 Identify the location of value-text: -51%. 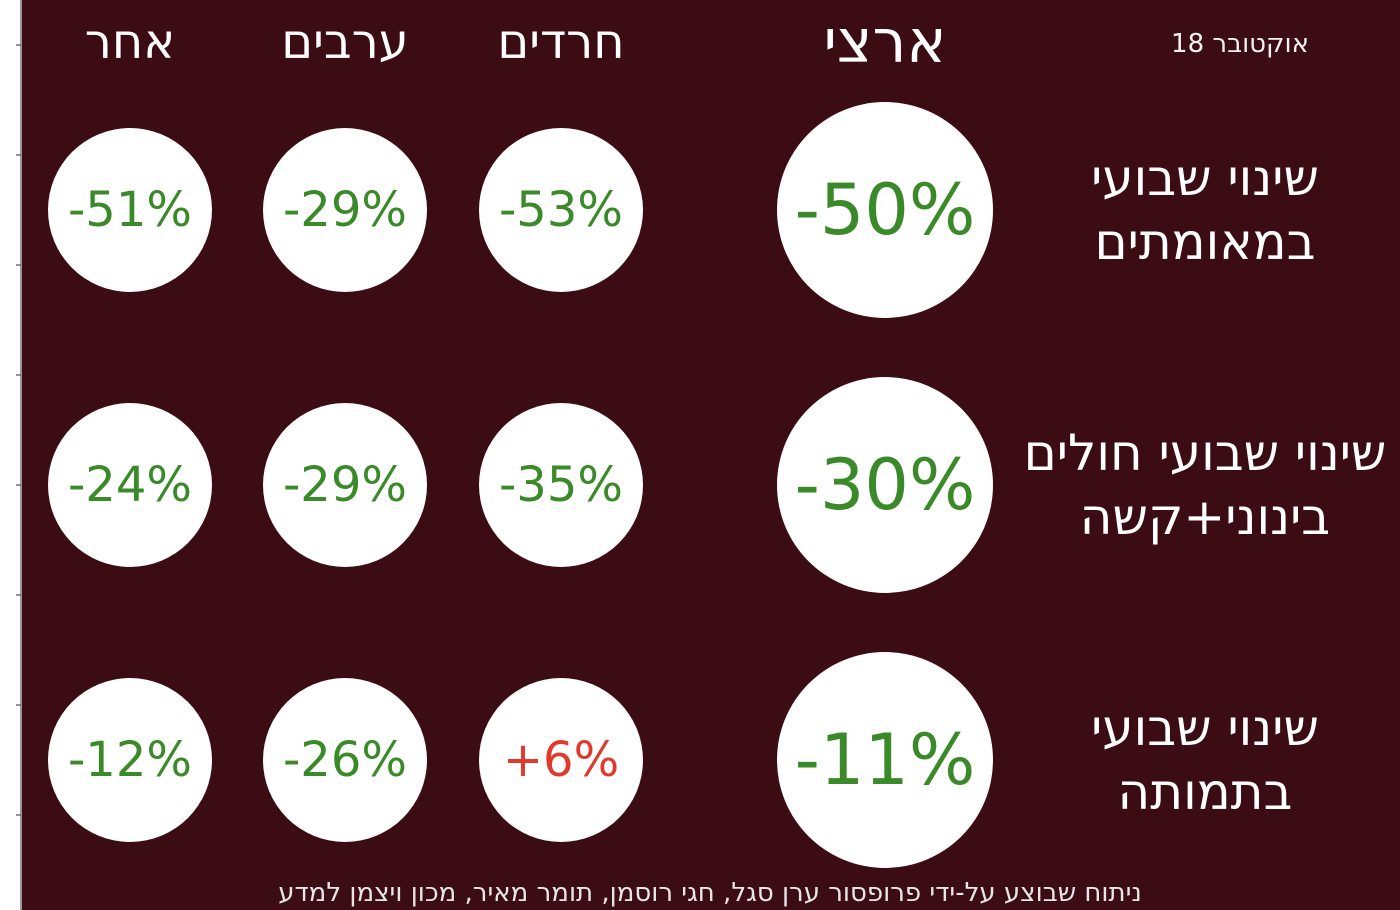
(130, 210).